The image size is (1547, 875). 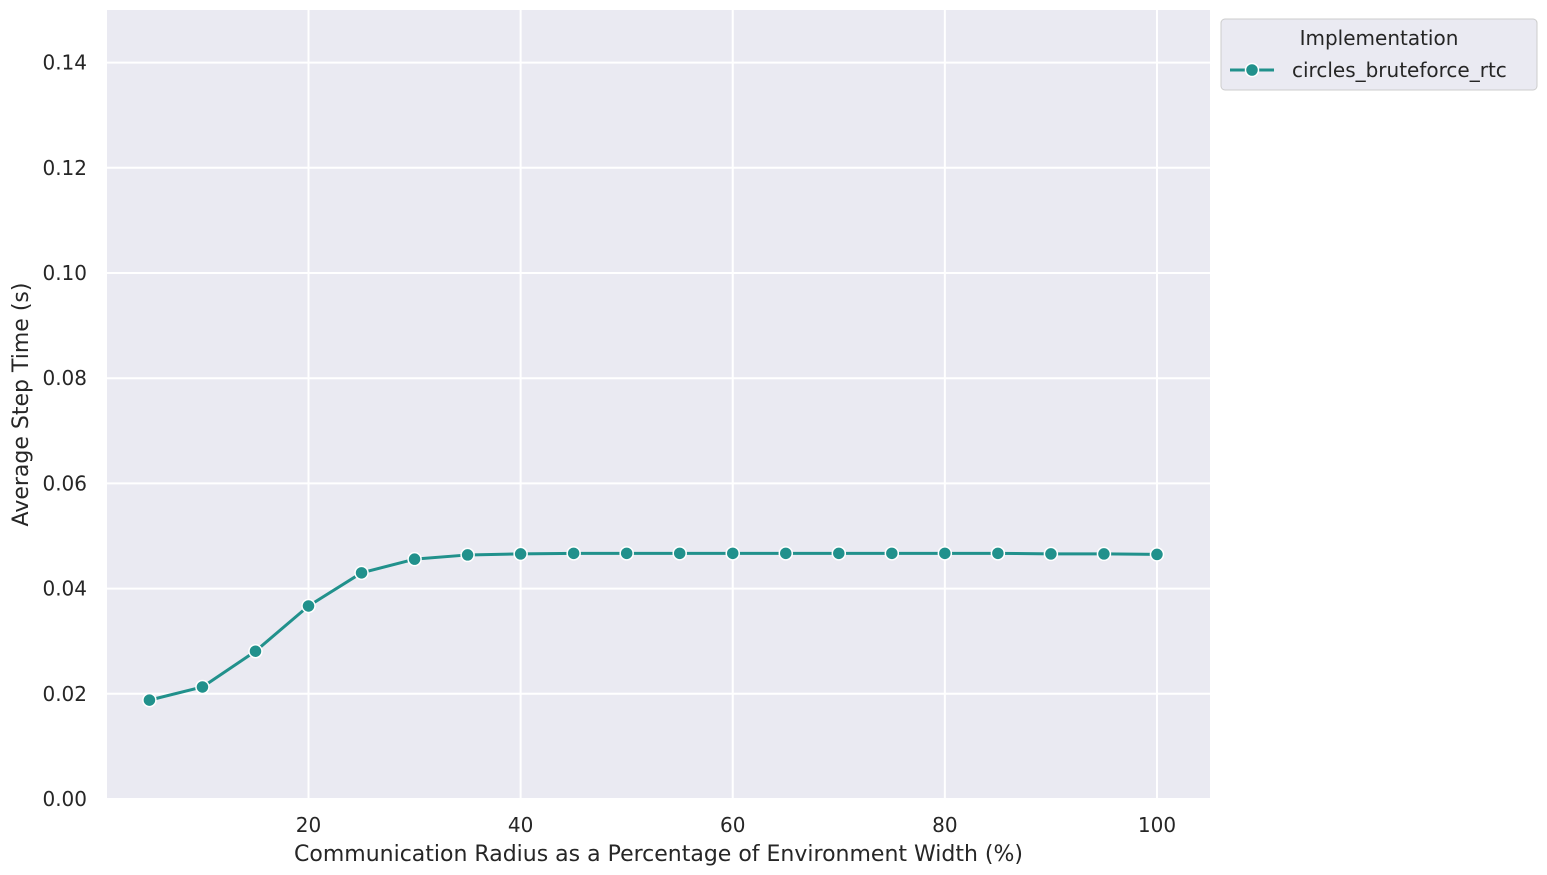 What do you see at coordinates (64, 589) in the screenshot?
I see `y-tick-label: 0.04` at bounding box center [64, 589].